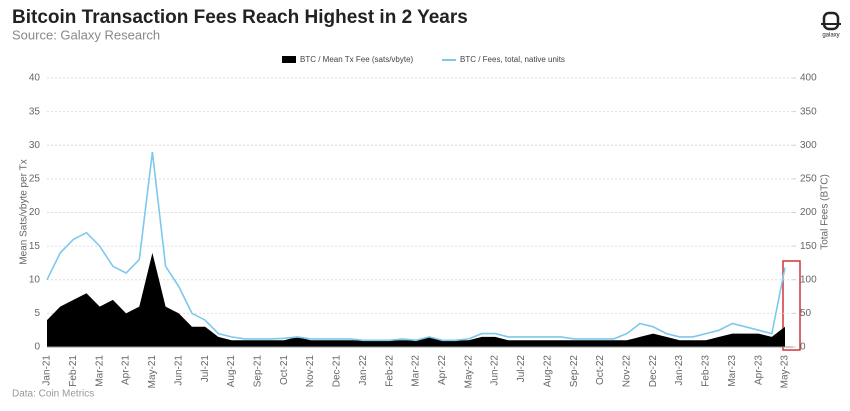 The height and width of the screenshot is (411, 850). What do you see at coordinates (416, 371) in the screenshot?
I see `x-tick-label: Mar-22` at bounding box center [416, 371].